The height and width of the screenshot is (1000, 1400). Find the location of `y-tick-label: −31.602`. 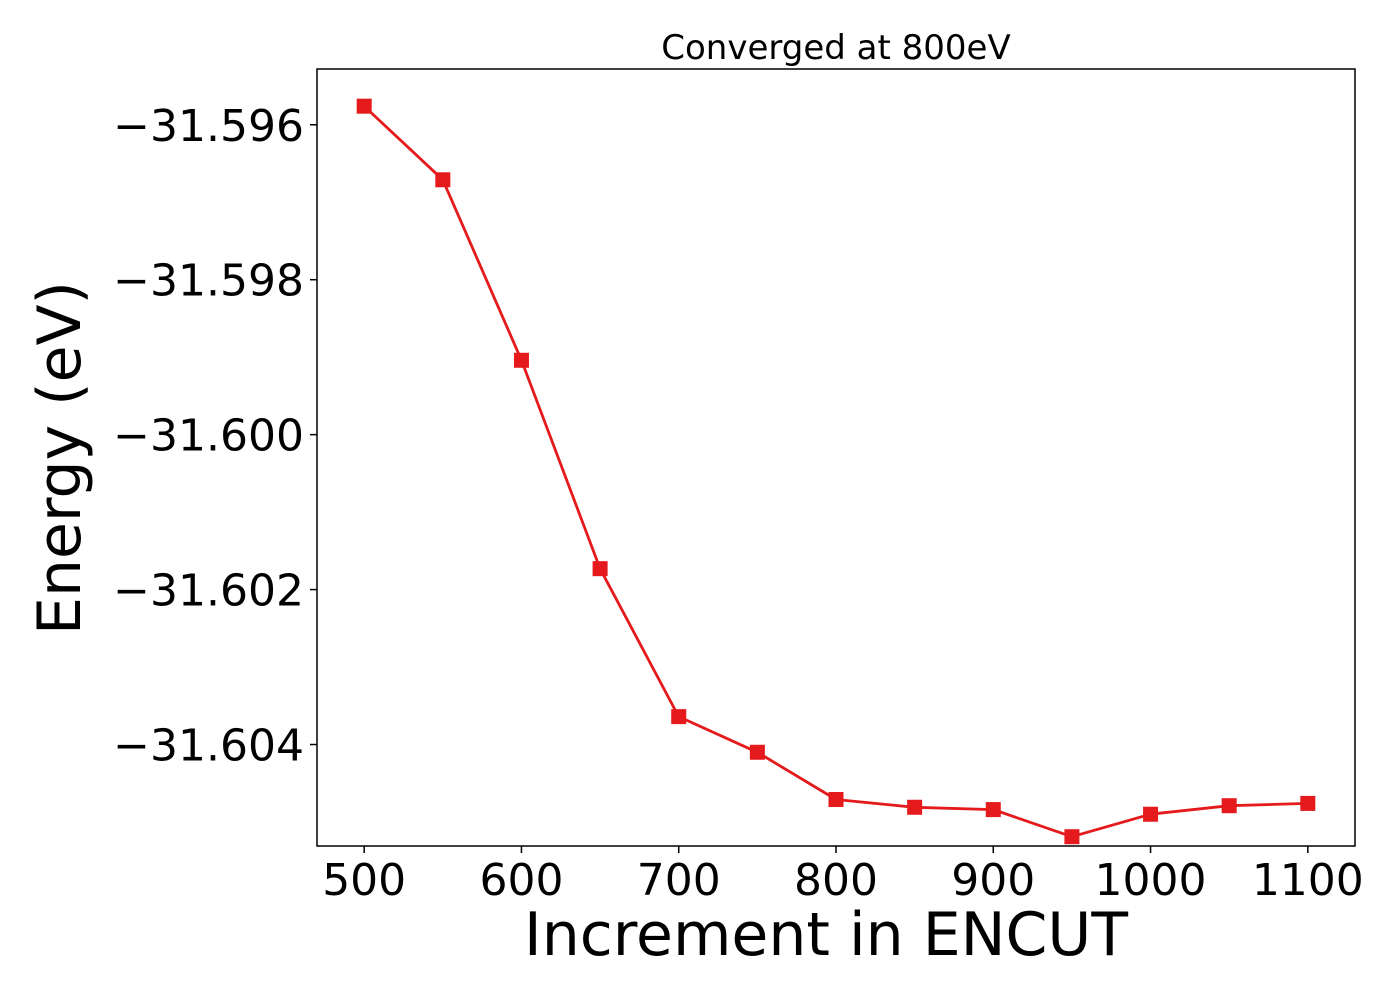

y-tick-label: −31.602 is located at coordinates (208, 591).